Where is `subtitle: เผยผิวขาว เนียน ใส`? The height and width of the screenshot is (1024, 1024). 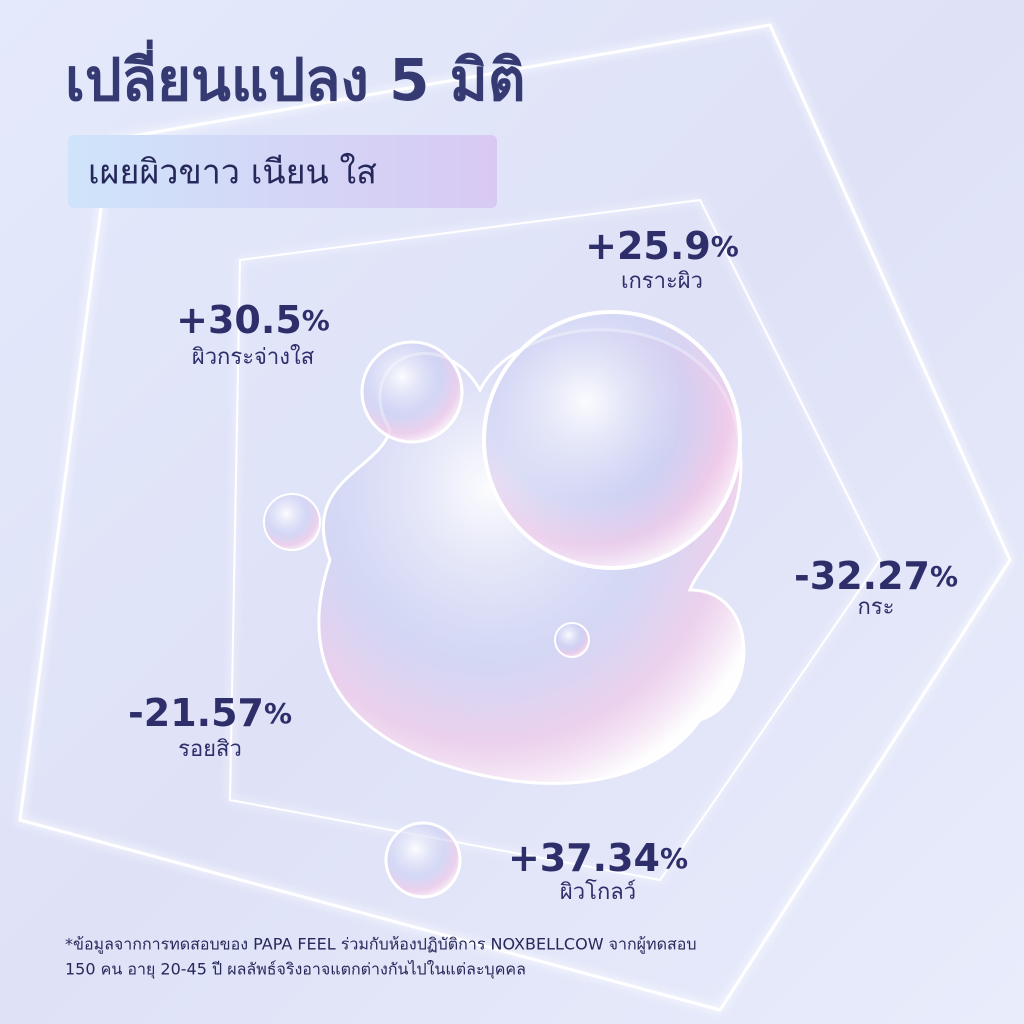 subtitle: เผยผิวขาว เนียน ใส is located at coordinates (232, 173).